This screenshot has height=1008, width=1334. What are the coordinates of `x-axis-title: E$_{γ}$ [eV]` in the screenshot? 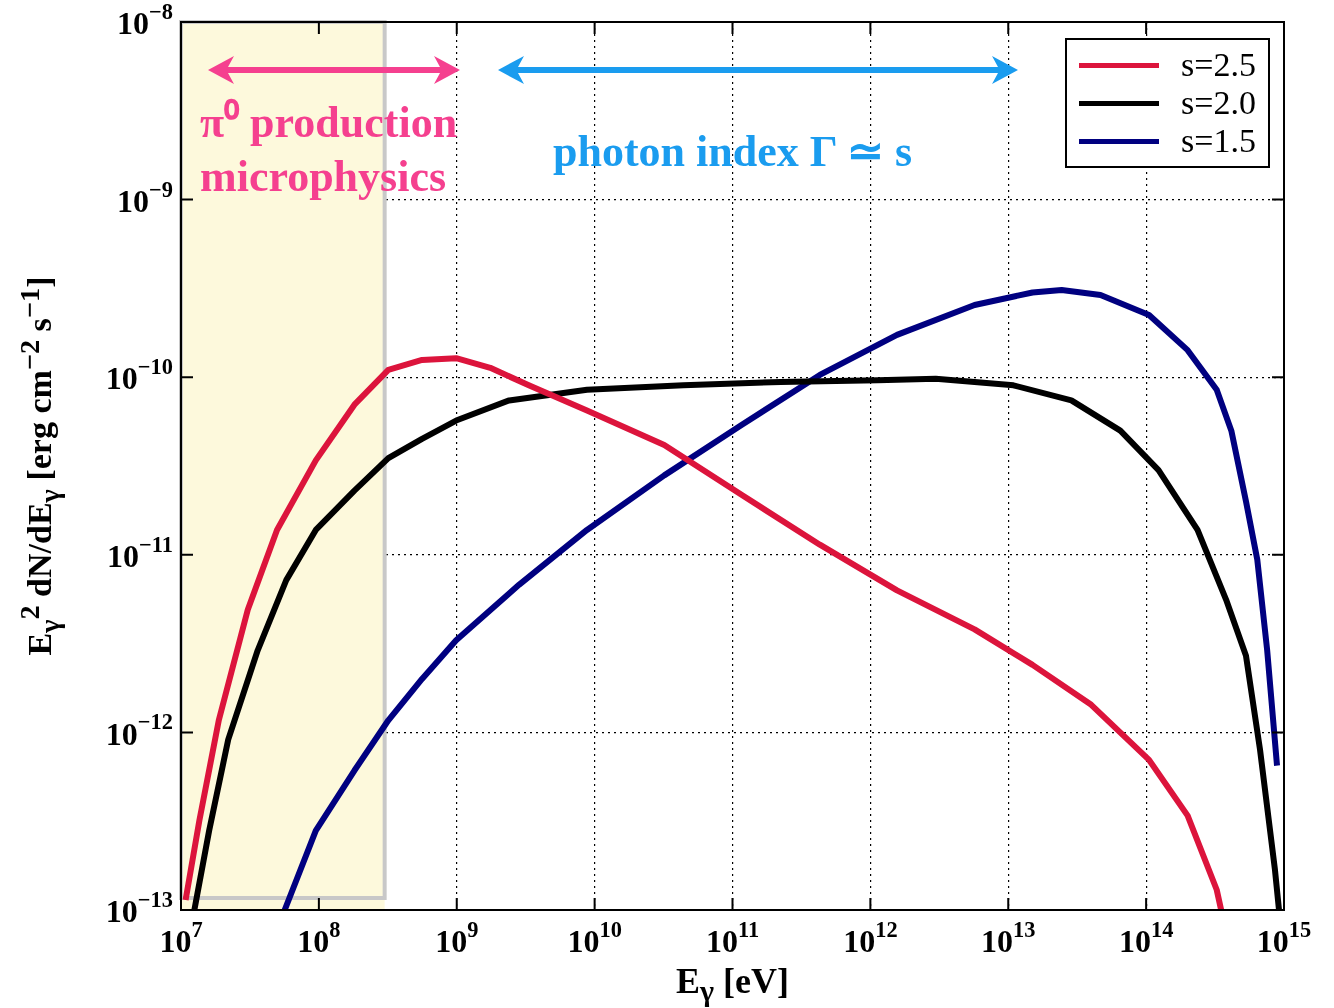 It's located at (732, 984).